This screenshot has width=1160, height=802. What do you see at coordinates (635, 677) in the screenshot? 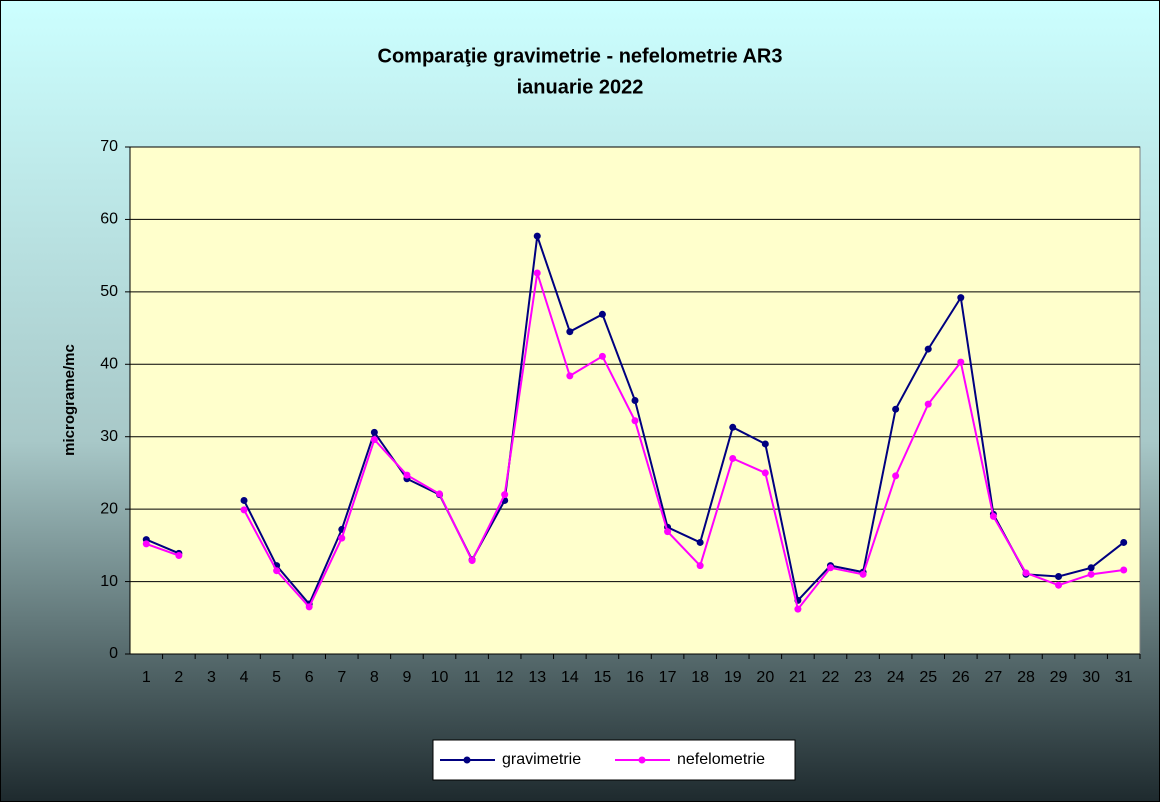
I see `x-tick-label: 16` at bounding box center [635, 677].